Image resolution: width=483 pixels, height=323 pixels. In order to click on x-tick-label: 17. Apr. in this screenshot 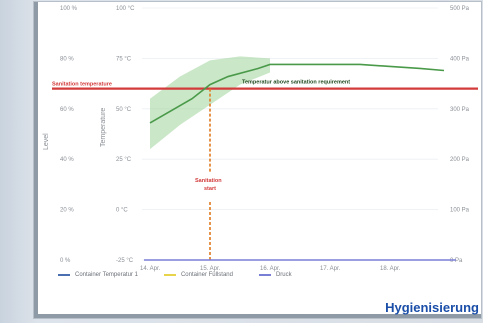, I will do `click(330, 269)`.